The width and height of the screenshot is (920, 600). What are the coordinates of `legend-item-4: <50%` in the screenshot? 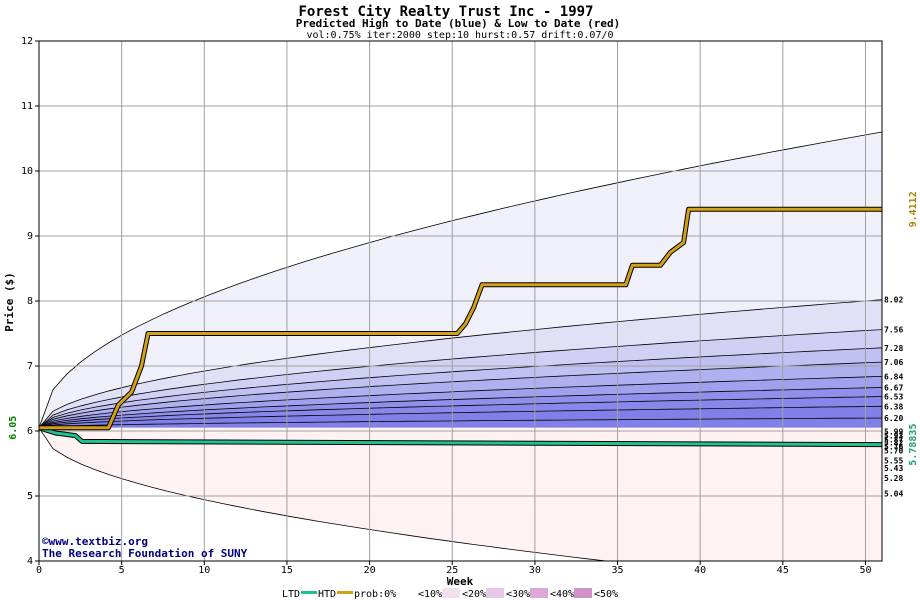 It's located at (606, 594).